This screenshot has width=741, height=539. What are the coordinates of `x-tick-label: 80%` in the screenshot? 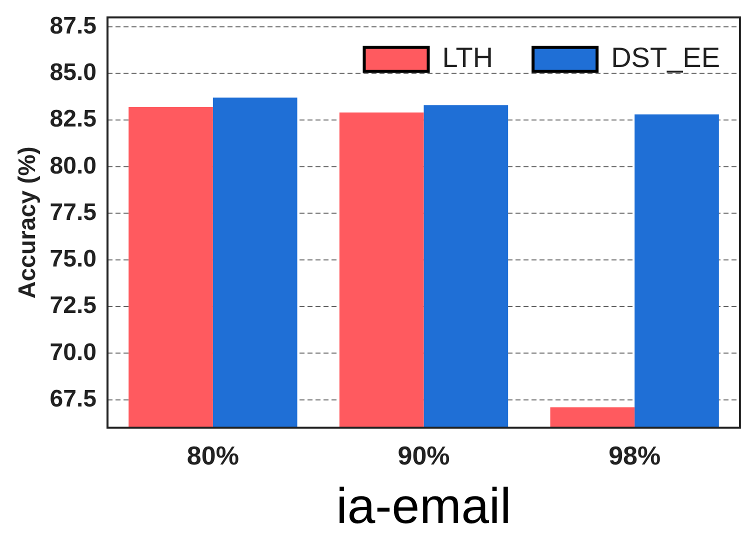 It's located at (212, 455).